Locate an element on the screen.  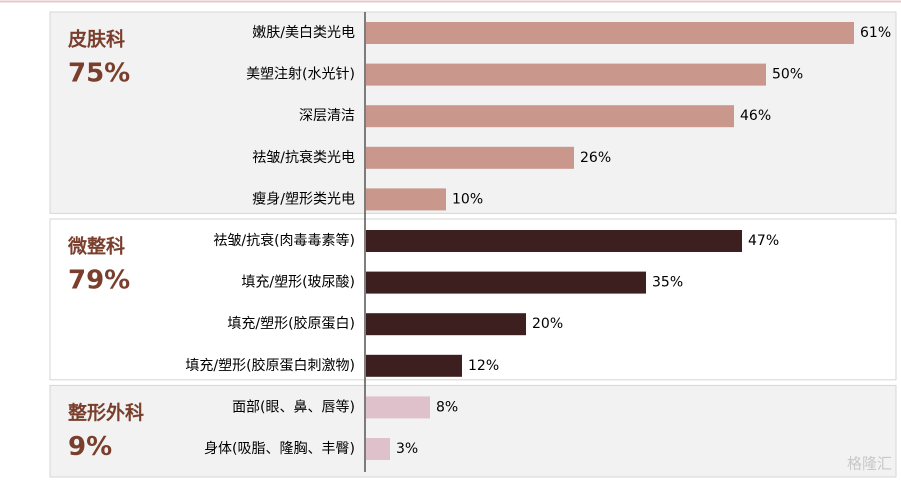
category-label: 祛皱/抗衰(肉毒毒素等) is located at coordinates (284, 240).